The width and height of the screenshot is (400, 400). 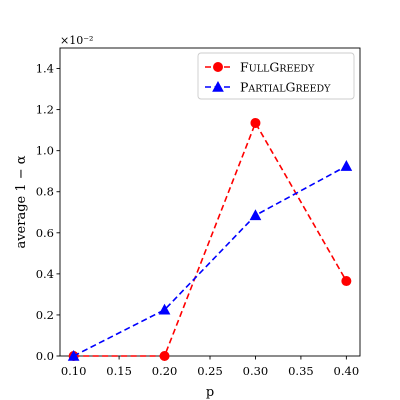 What do you see at coordinates (347, 371) in the screenshot?
I see `x-tick-label: 0.40` at bounding box center [347, 371].